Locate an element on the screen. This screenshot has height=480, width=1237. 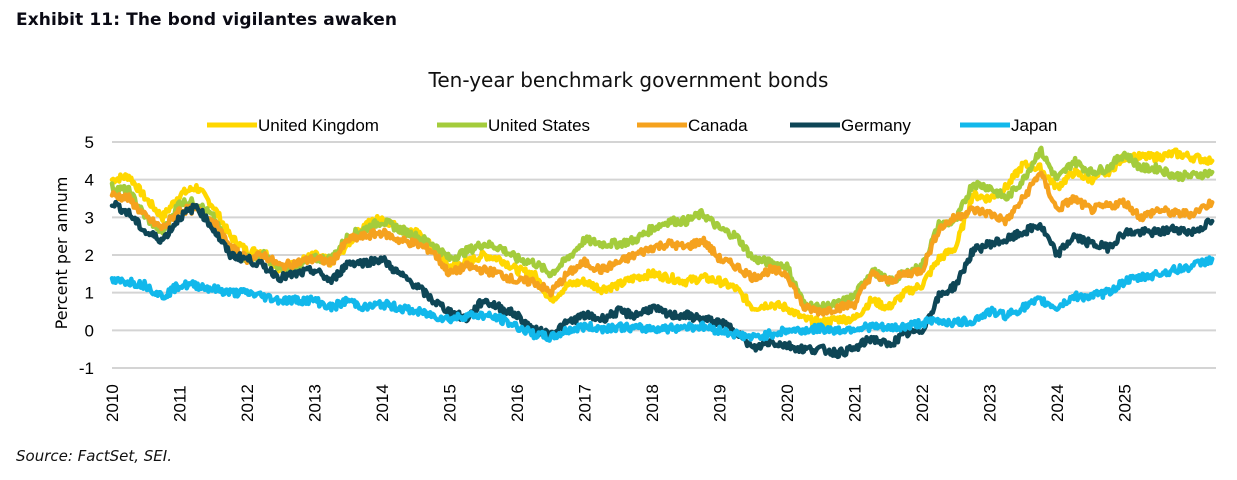
y-tick-label: 2 is located at coordinates (89, 255).